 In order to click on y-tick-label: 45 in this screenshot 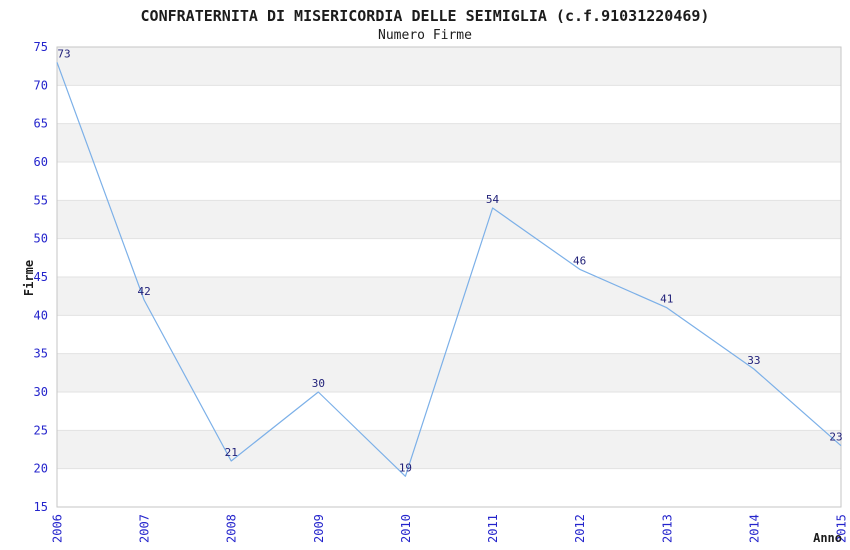, I will do `click(41, 277)`.